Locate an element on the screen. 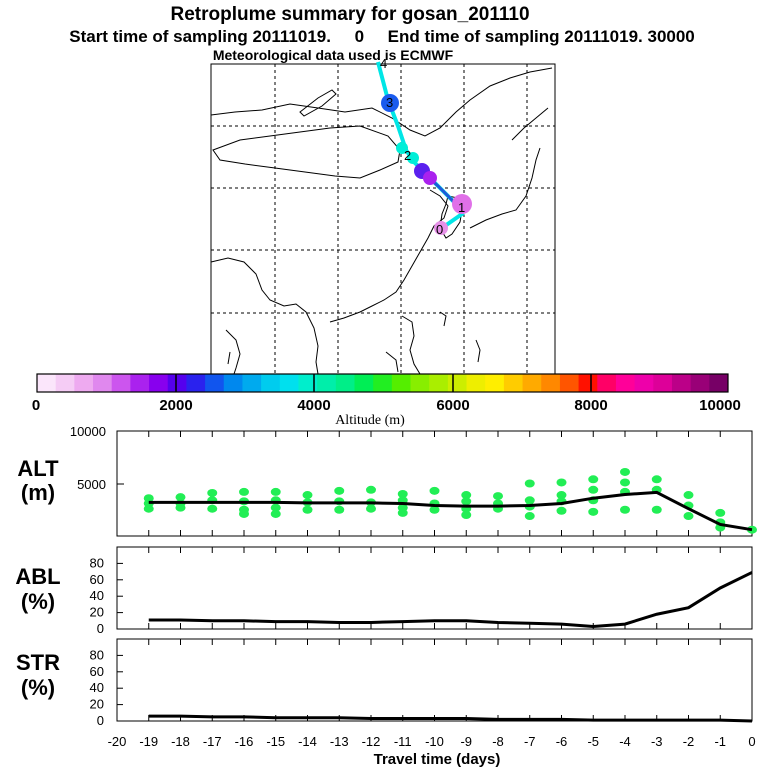 This screenshot has width=768, height=768. x-tick-label: 0 is located at coordinates (751, 741).